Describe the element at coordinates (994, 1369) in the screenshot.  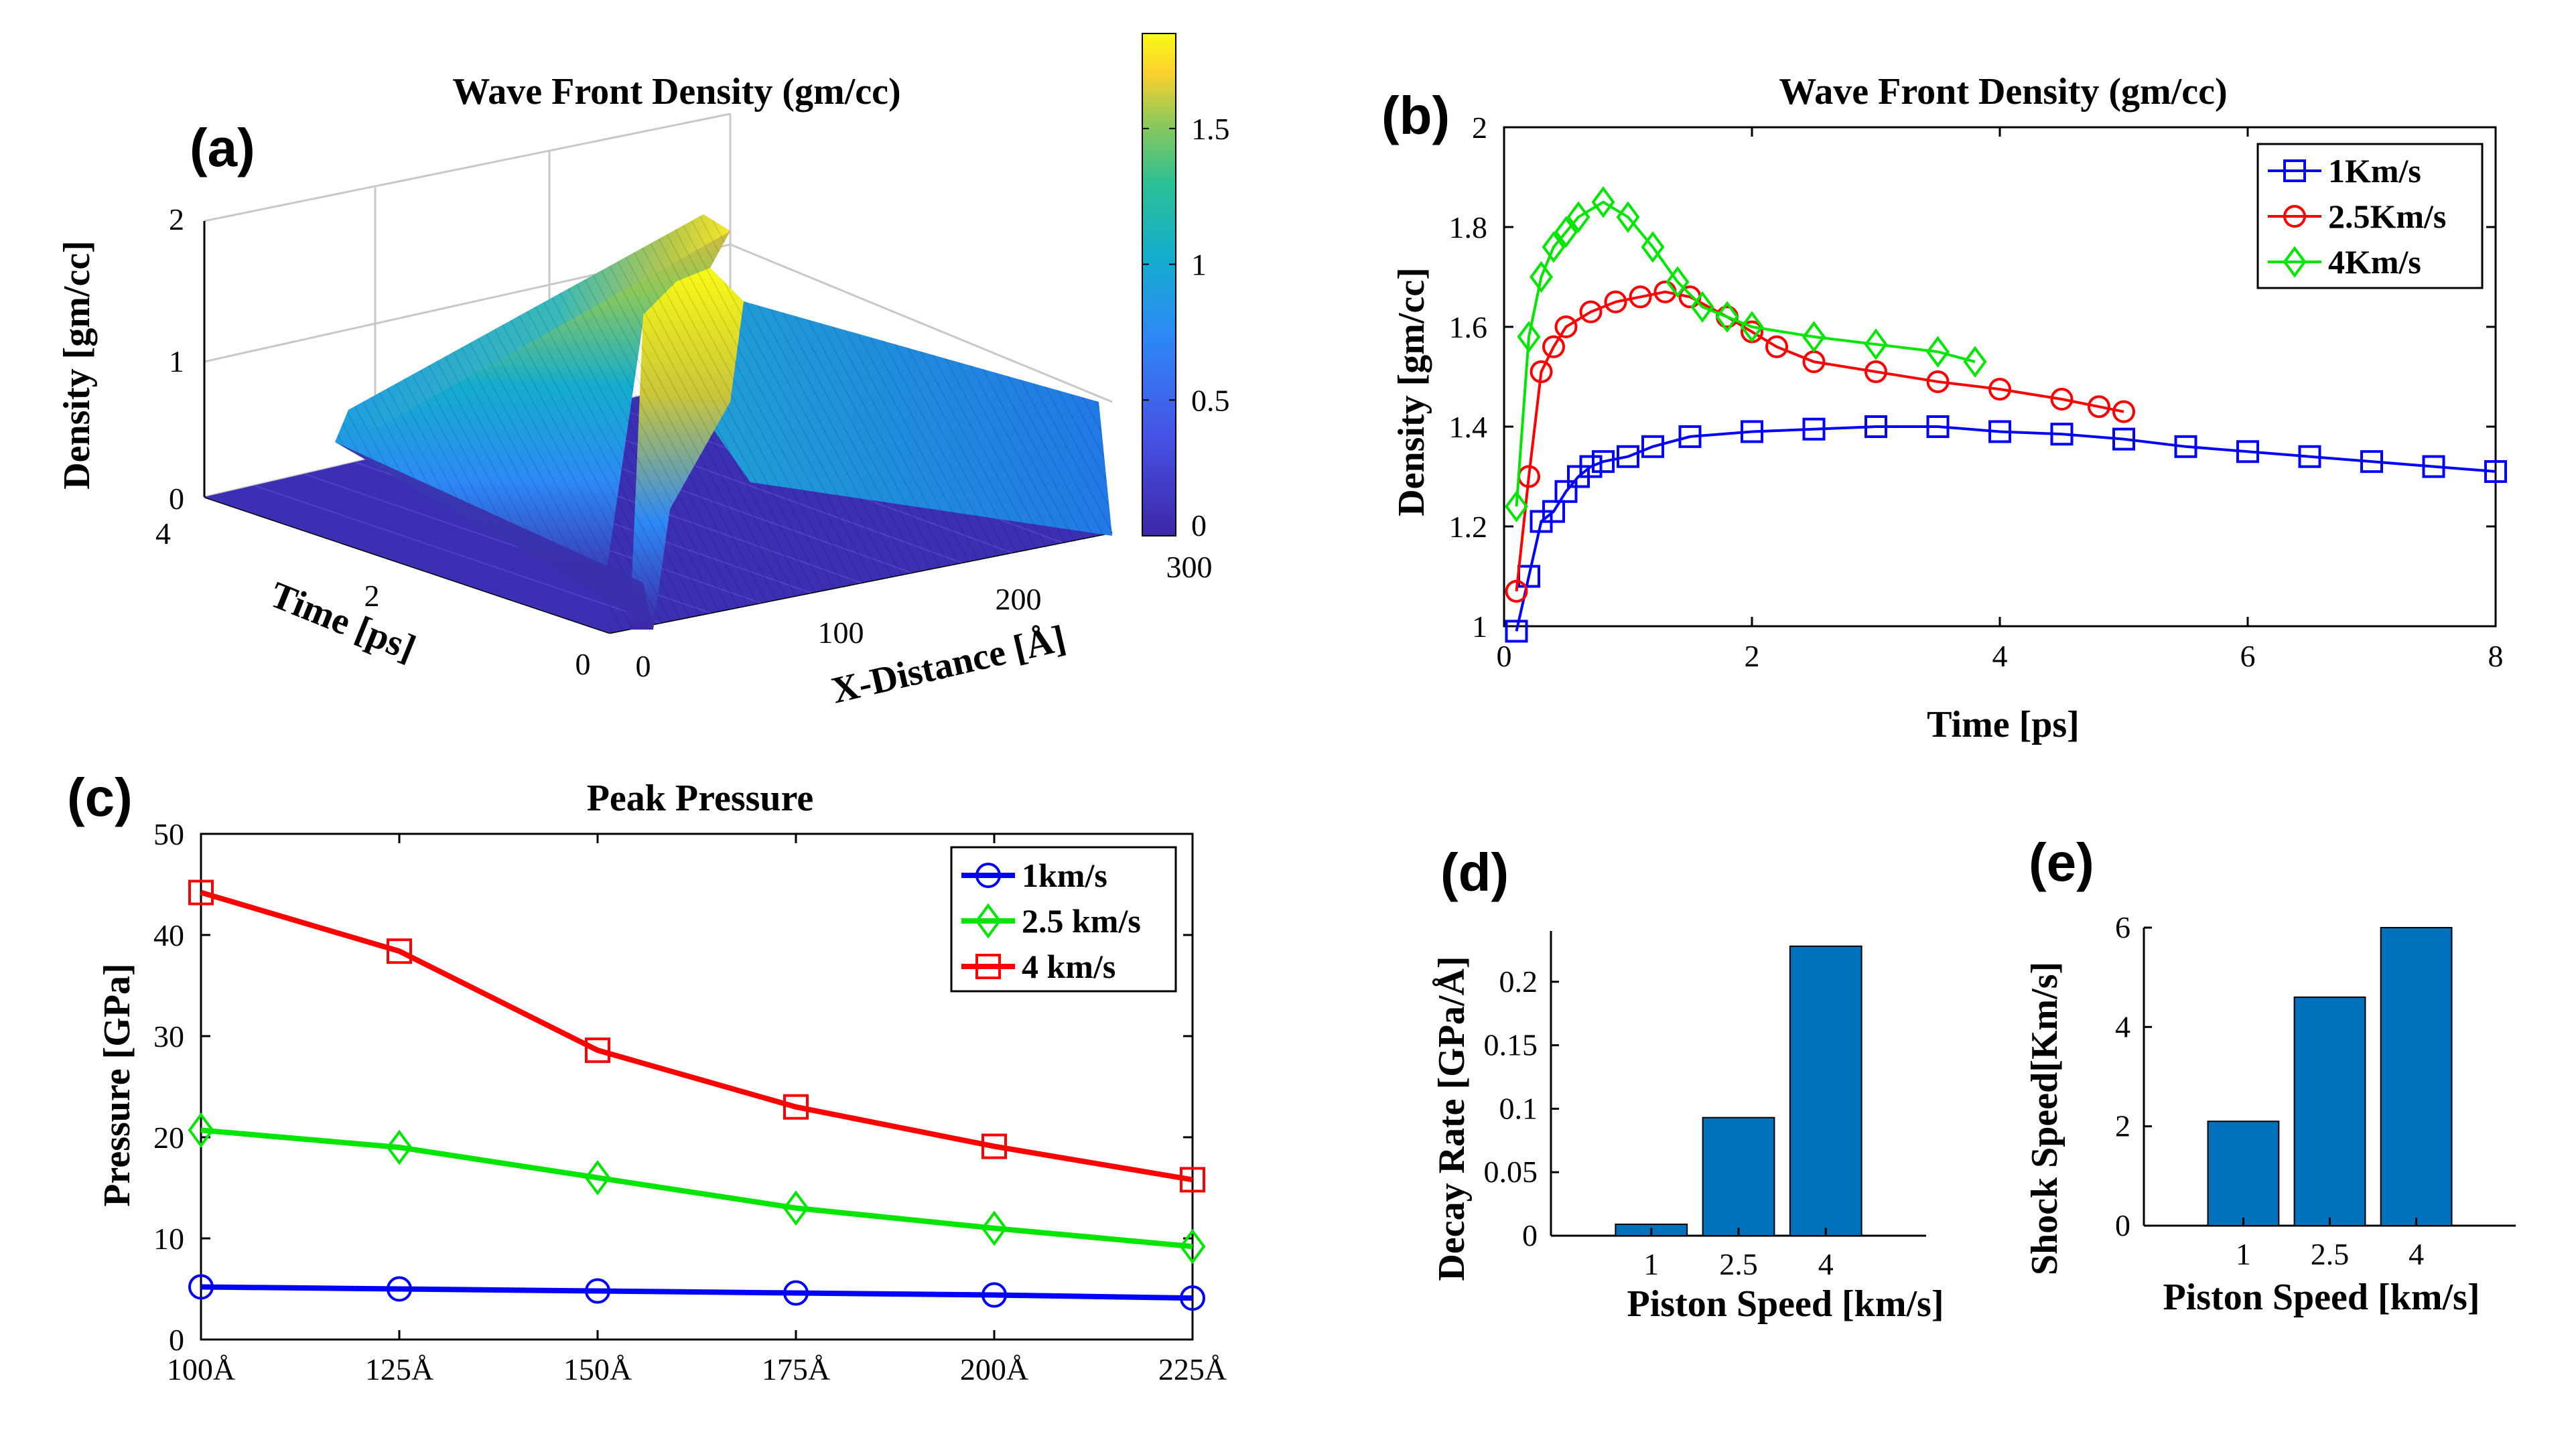
I see `x-tick-label: 200Å` at that location.